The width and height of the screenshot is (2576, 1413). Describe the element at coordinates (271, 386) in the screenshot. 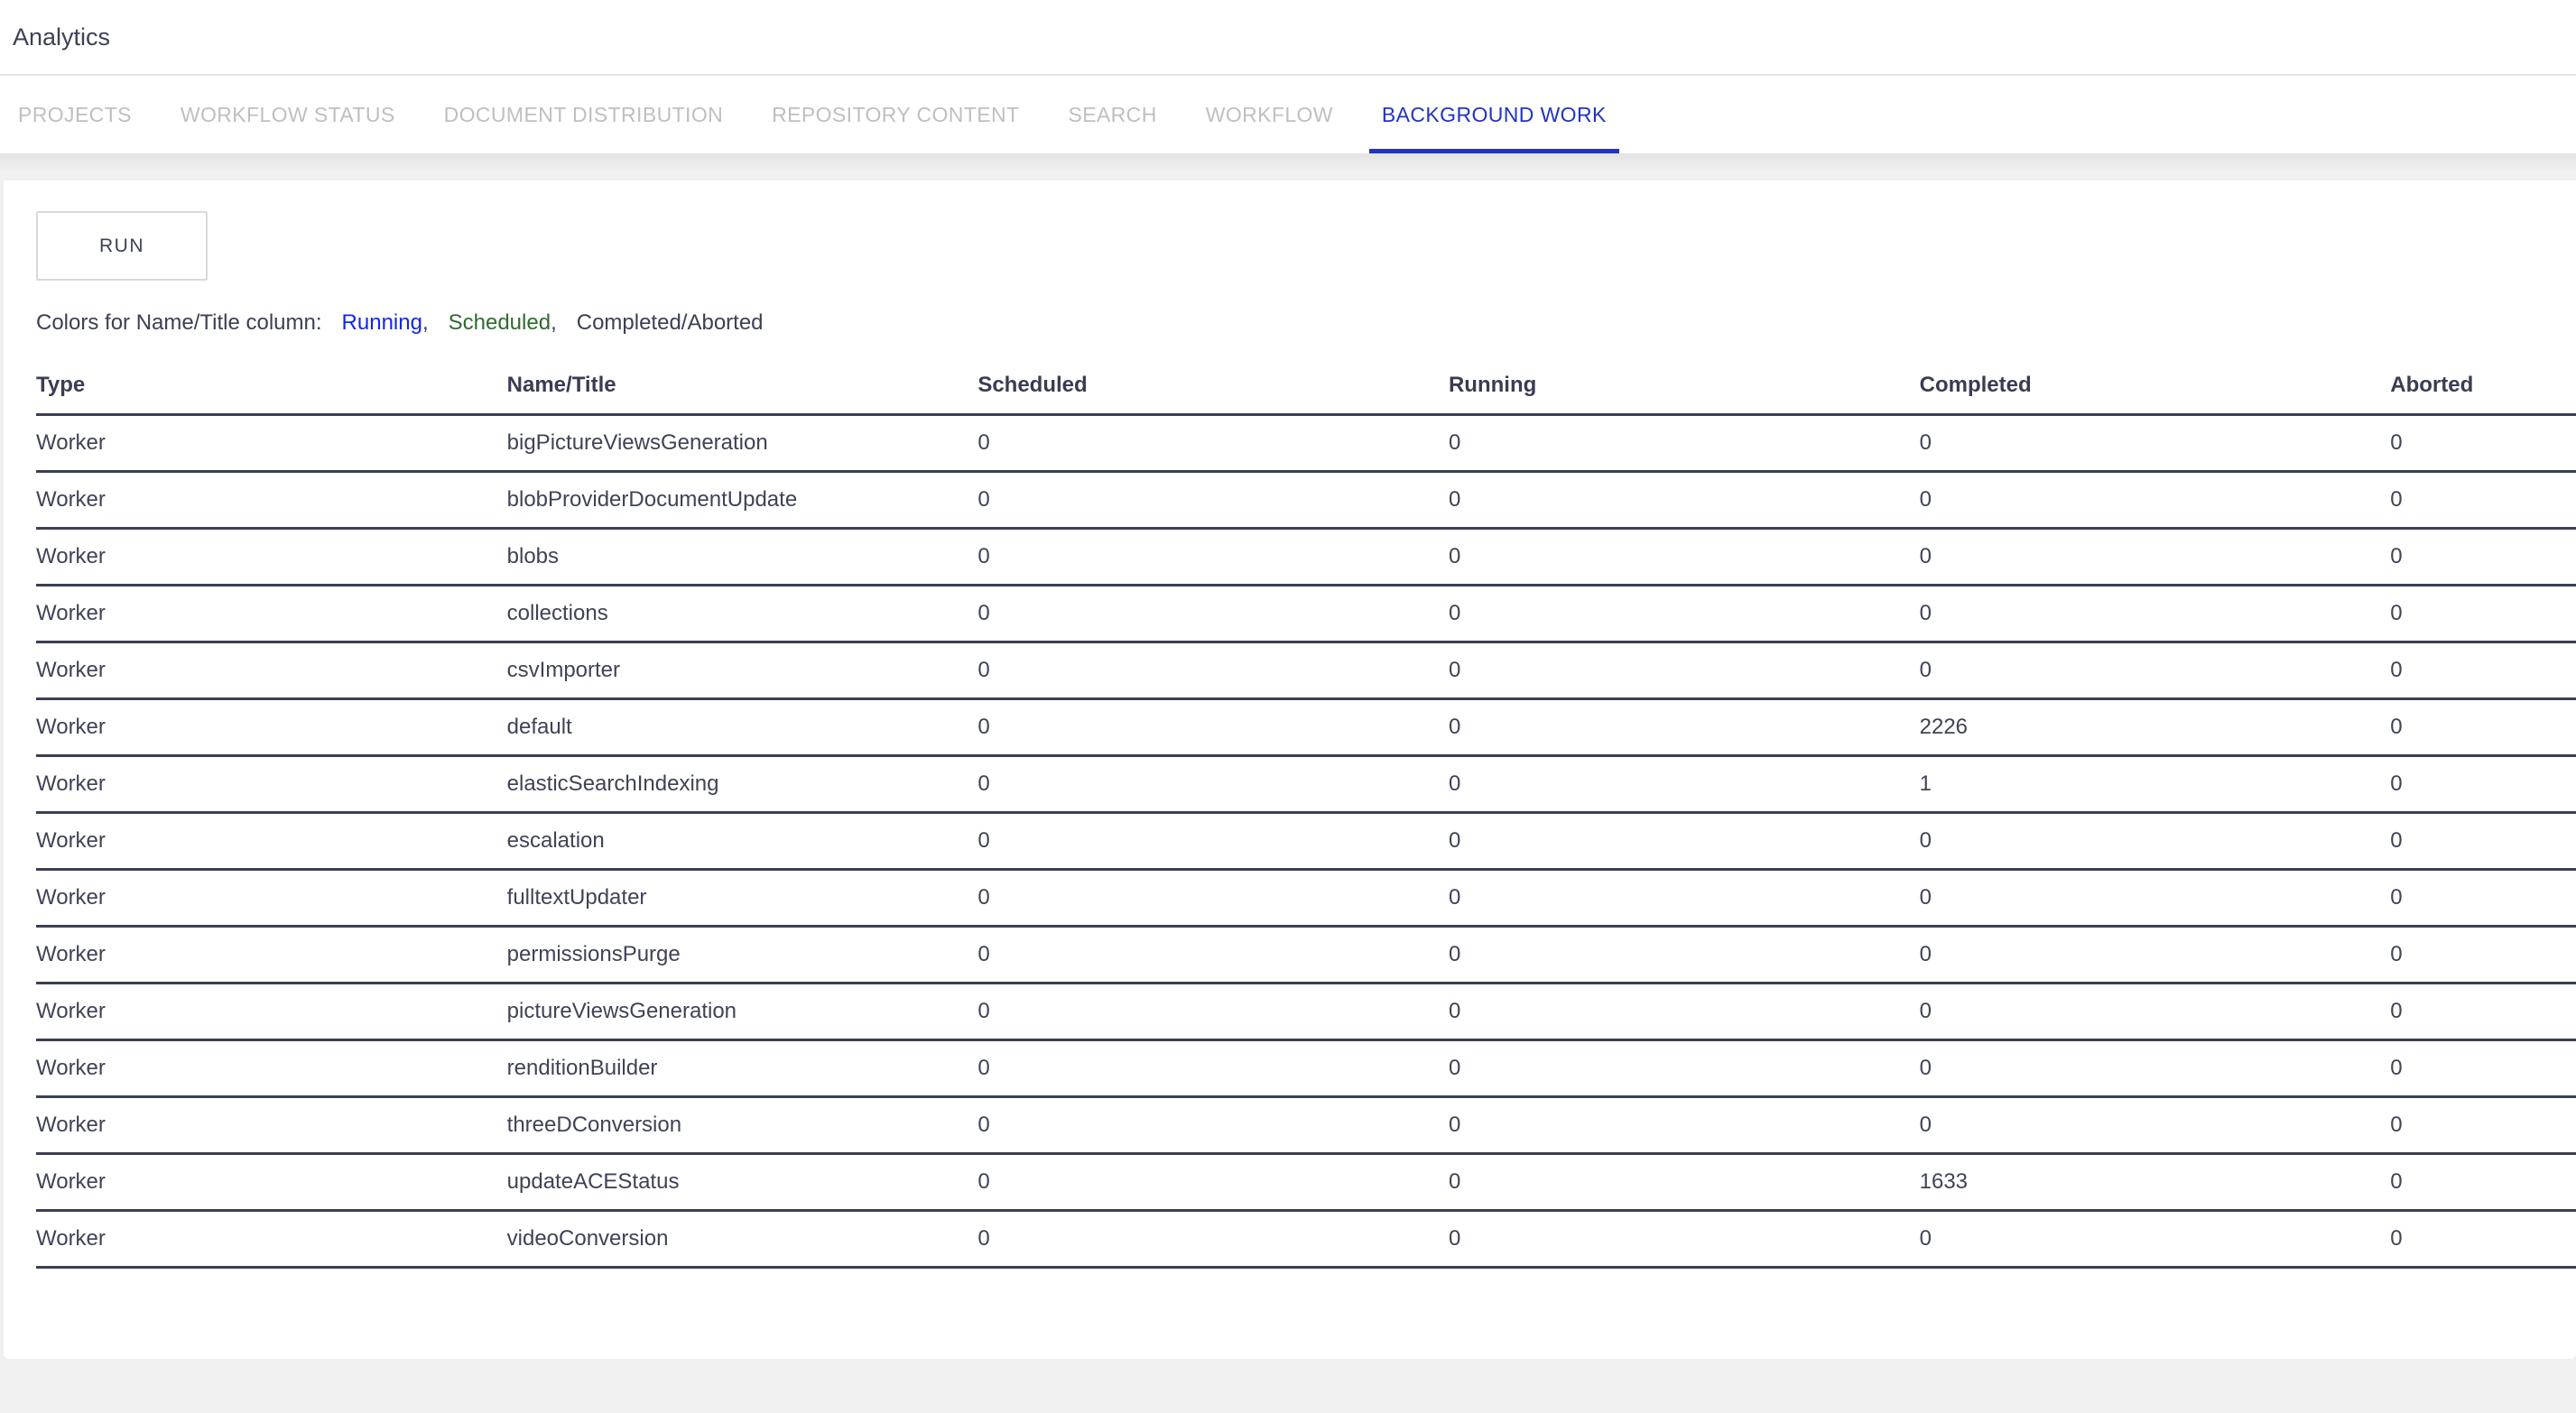

I see `column-header-type: Type` at that location.